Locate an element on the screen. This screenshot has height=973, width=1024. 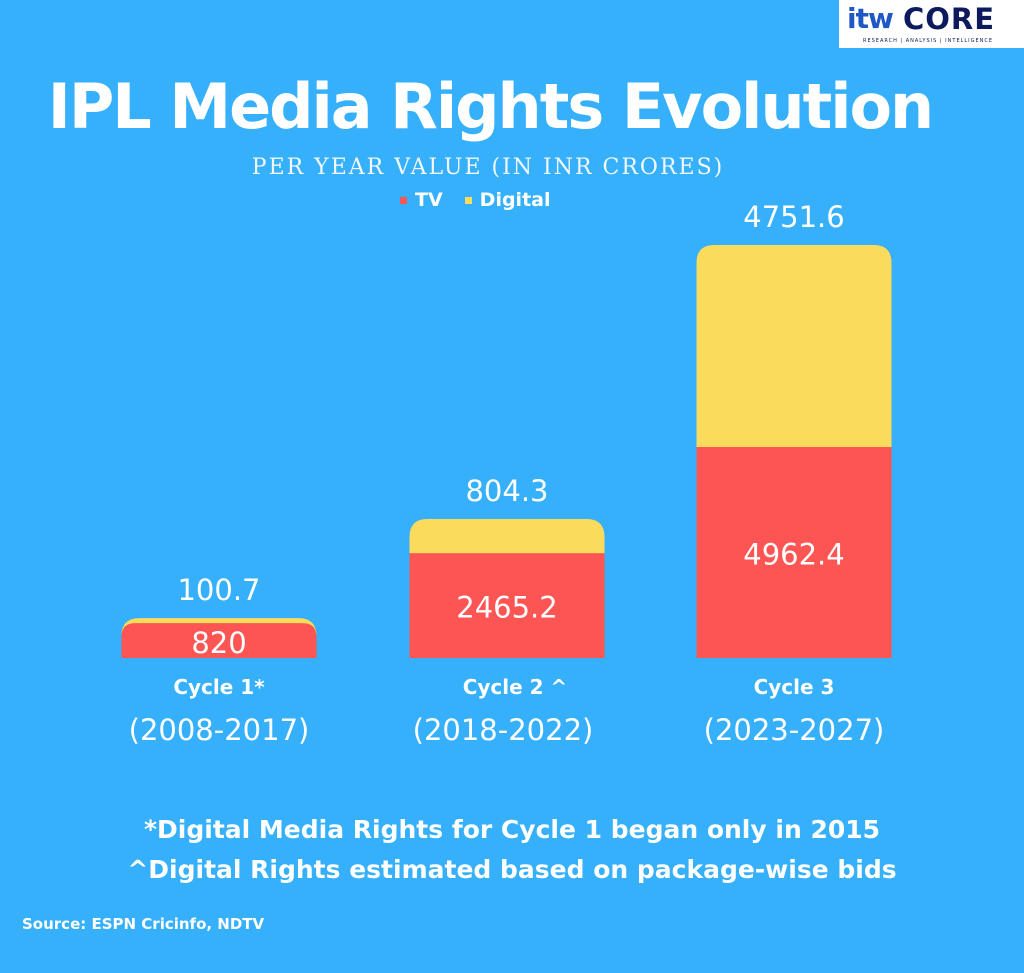
logo-core-text: CORE is located at coordinates (949, 19).